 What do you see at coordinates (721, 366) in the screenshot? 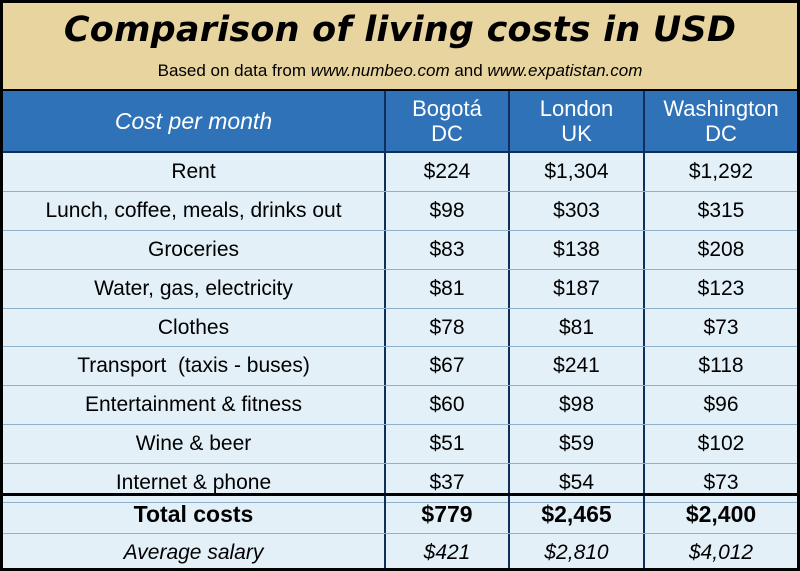
I see `value-cell: $118` at bounding box center [721, 366].